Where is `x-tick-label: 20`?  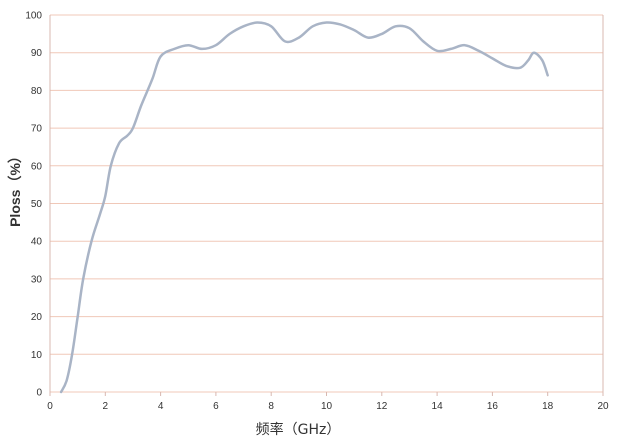 x-tick-label: 20 is located at coordinates (603, 406).